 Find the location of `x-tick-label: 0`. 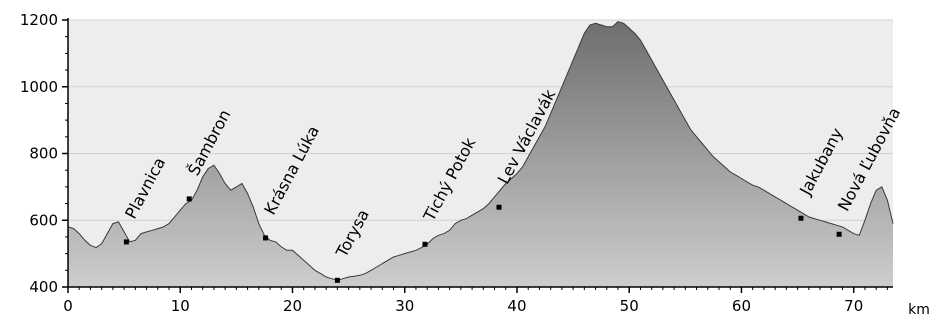

x-tick-label: 0 is located at coordinates (68, 306).